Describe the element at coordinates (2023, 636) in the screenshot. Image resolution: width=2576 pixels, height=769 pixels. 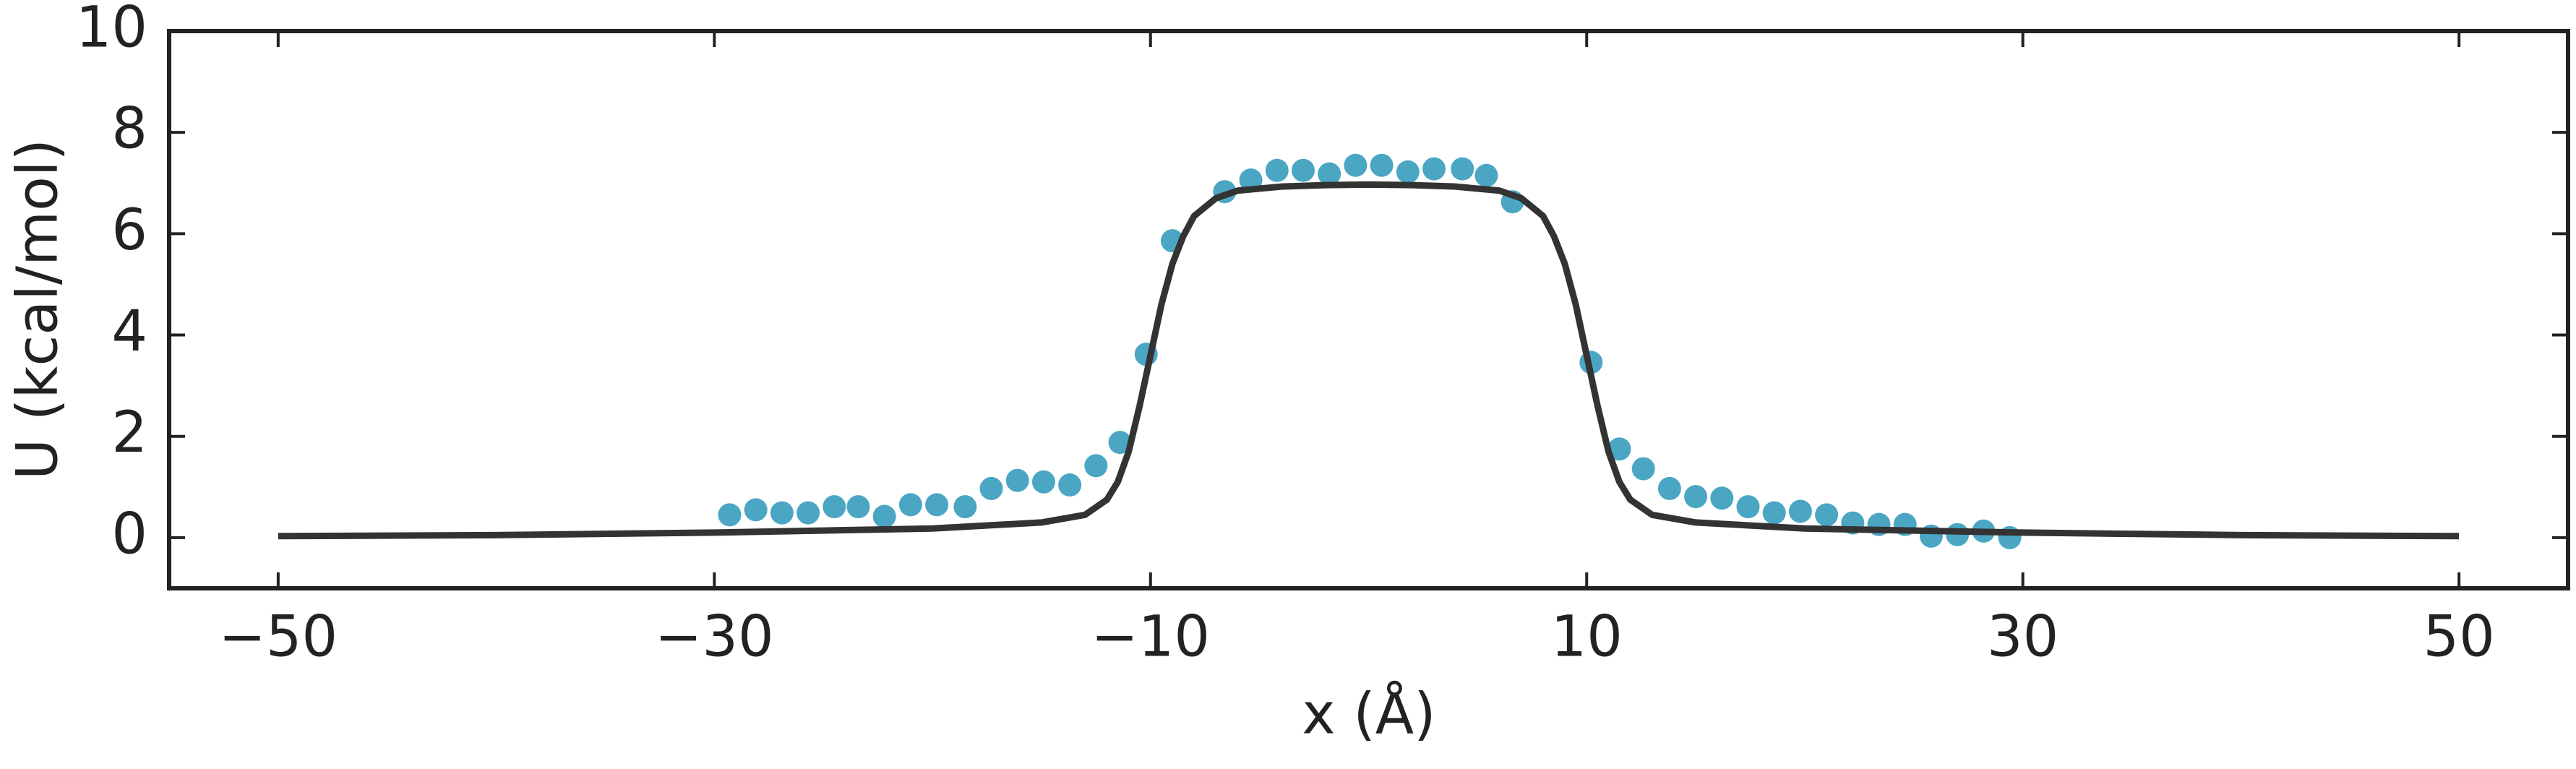
I see `x-tick-label: 30` at that location.